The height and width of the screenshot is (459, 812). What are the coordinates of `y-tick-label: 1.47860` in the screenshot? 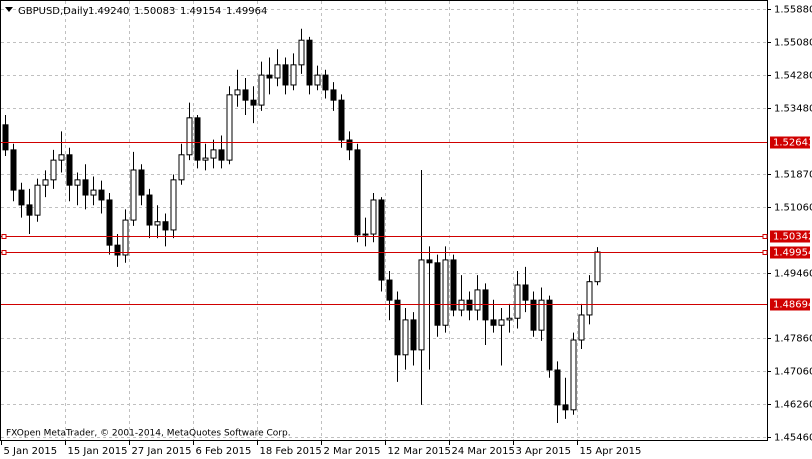 It's located at (793, 339).